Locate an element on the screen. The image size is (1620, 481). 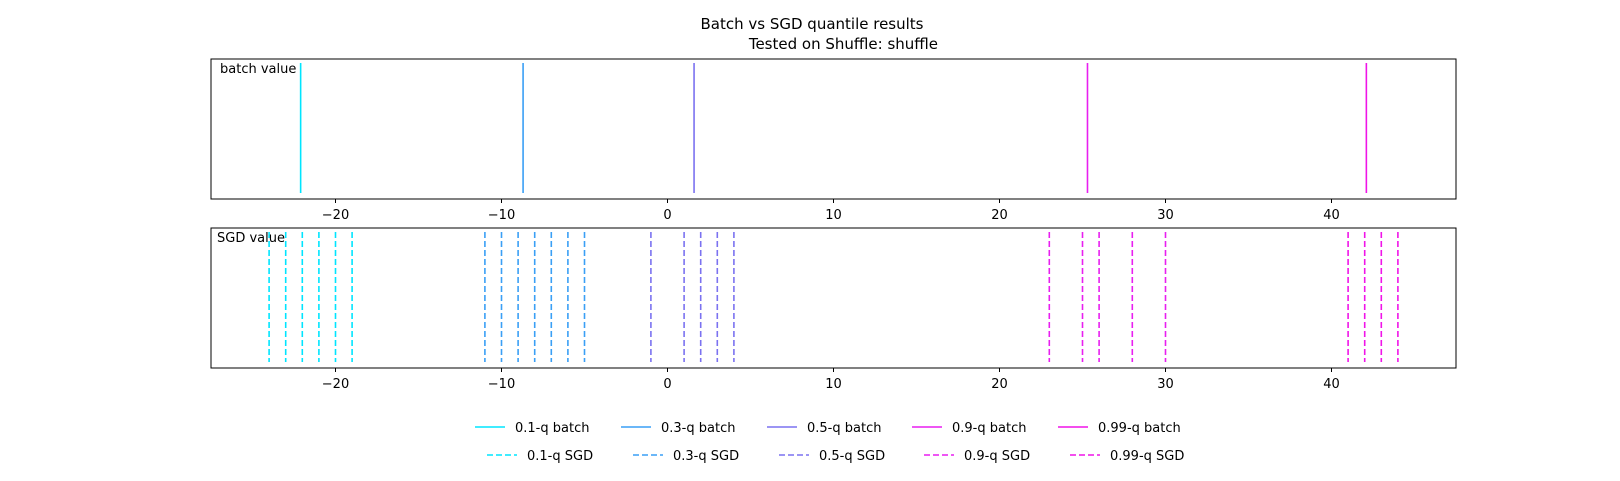
legend-item: 0.99-q batch is located at coordinates (1119, 428).